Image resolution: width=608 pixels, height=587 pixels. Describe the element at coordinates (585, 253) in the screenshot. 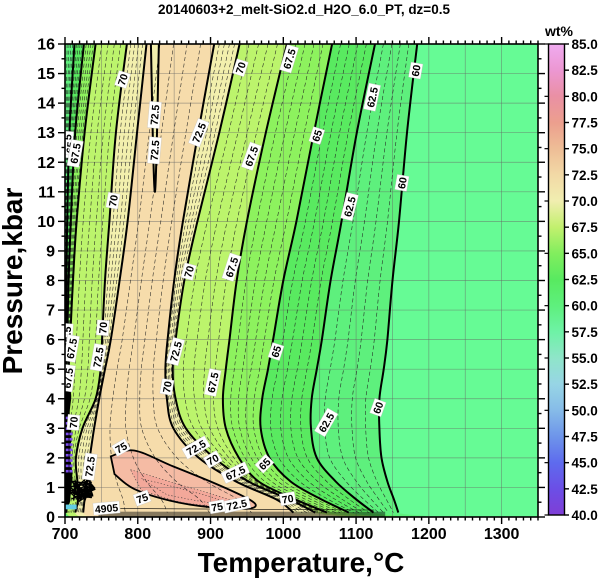

I see `colorbar-tick-label: 65.0` at that location.